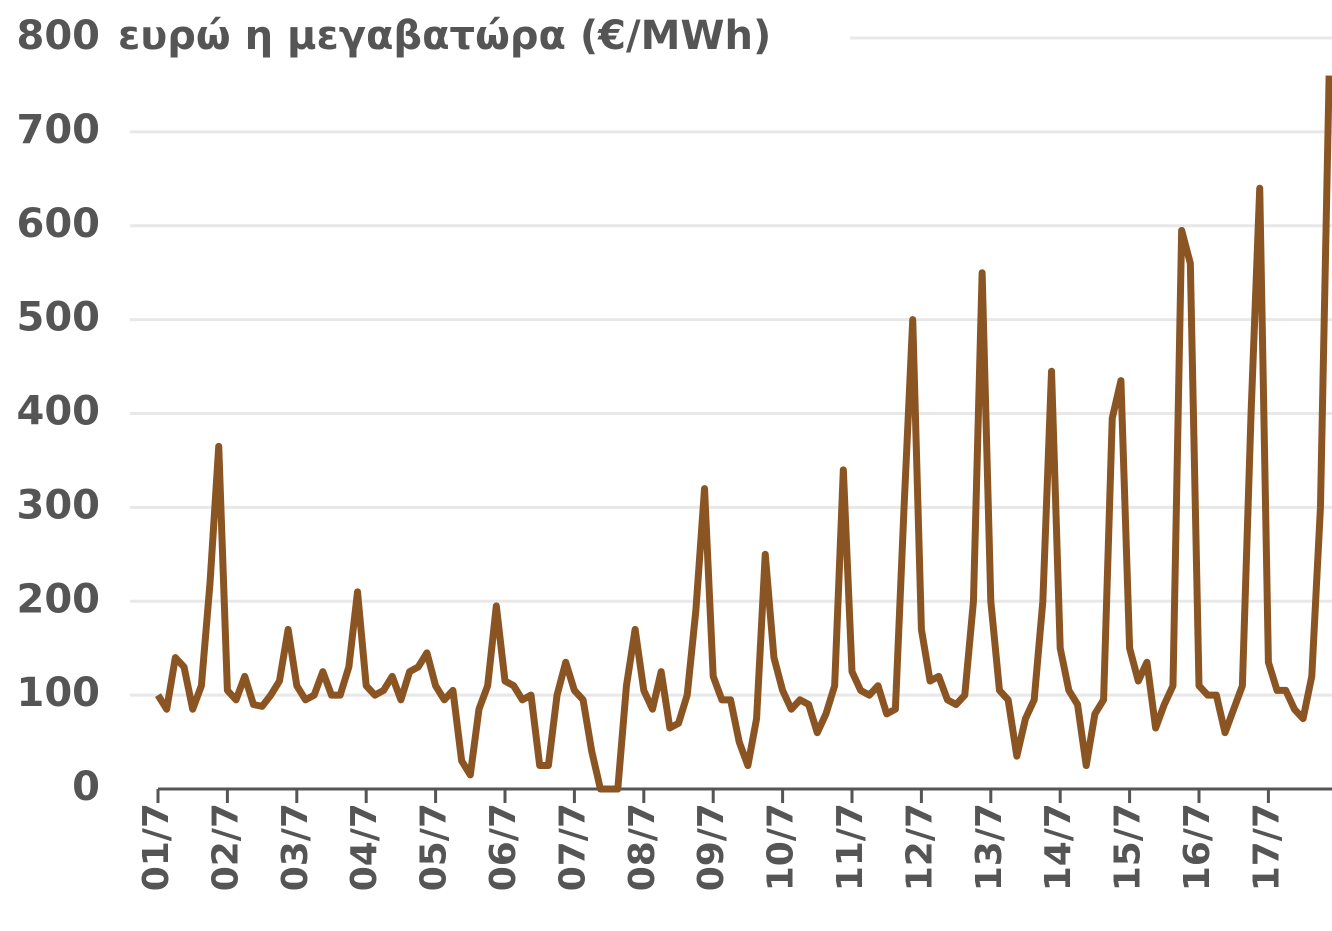  What do you see at coordinates (1058, 847) in the screenshot?
I see `x-tick-label: 14/7` at bounding box center [1058, 847].